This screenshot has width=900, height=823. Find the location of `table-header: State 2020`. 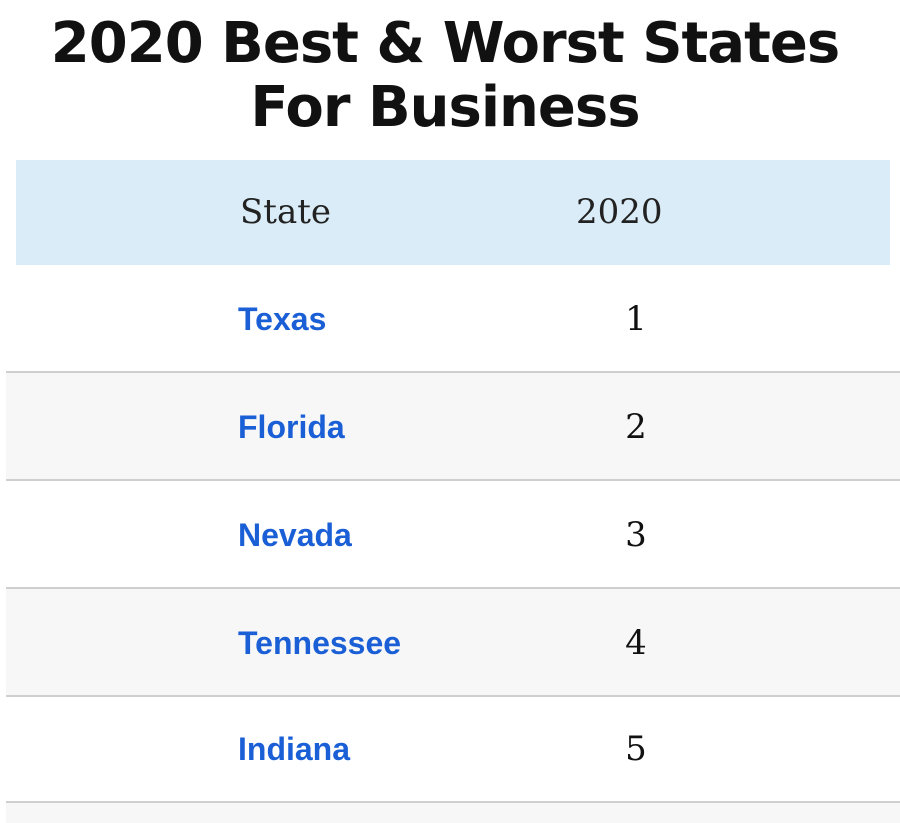

table-header: State 2020 is located at coordinates (453, 212).